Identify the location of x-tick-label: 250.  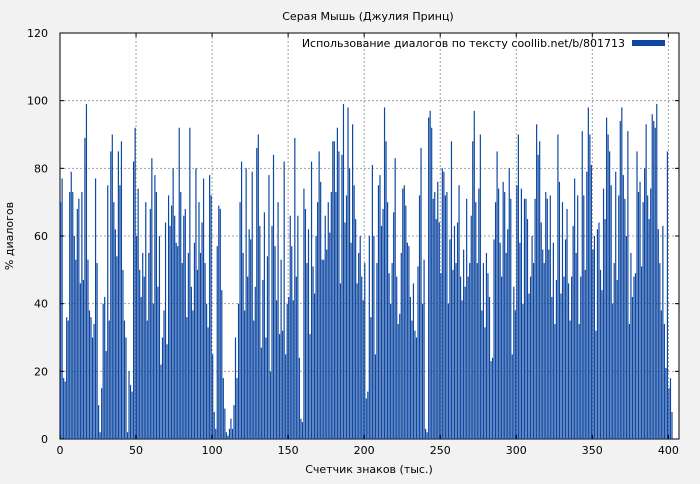
(440, 450).